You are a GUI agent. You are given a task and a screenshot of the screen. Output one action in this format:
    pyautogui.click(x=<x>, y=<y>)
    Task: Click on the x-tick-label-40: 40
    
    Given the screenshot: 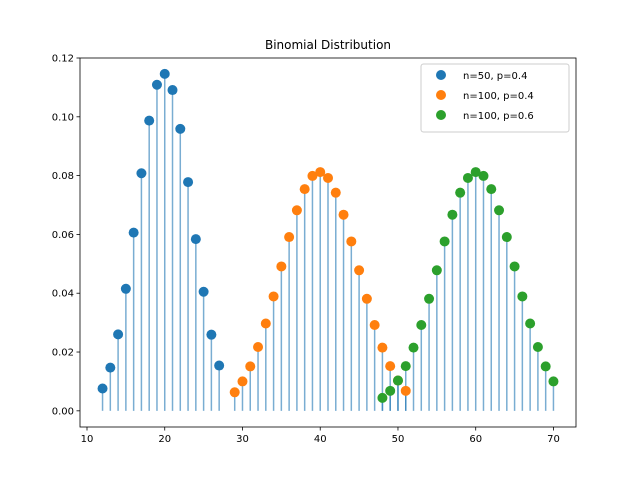 What is the action you would take?
    pyautogui.click(x=320, y=439)
    